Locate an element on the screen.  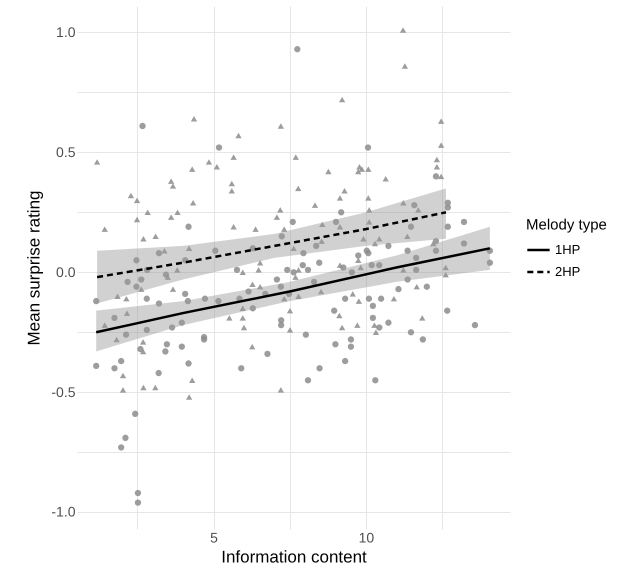
legend-label: 1HP is located at coordinates (567, 249).